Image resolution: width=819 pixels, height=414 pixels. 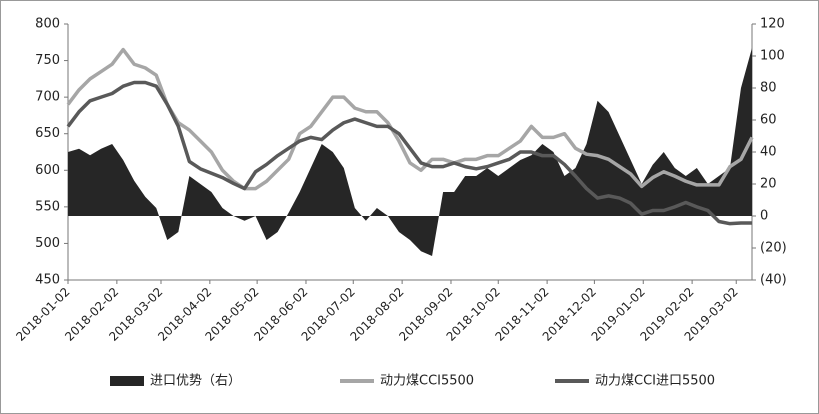 What do you see at coordinates (768, 152) in the screenshot?
I see `y2-tick-label: 40` at bounding box center [768, 152].